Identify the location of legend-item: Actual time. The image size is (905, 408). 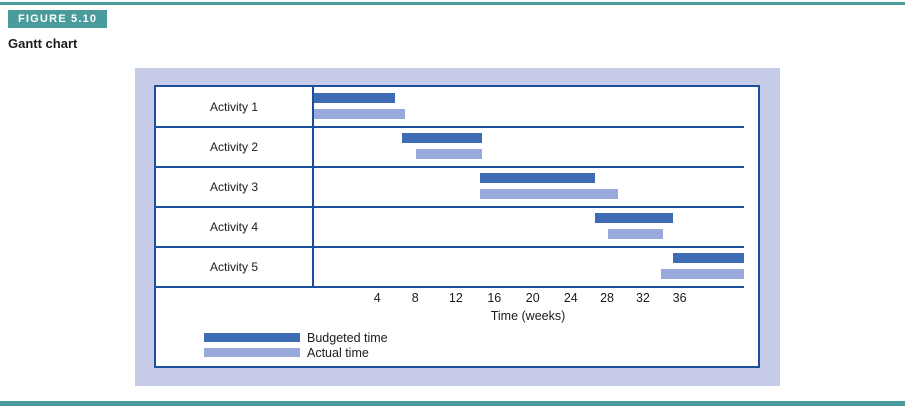
(296, 352).